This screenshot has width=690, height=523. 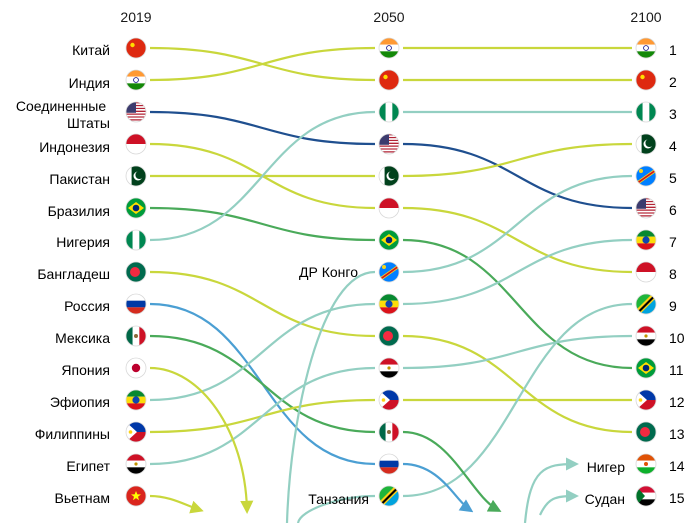 I want to click on country-label-niger: Нигер, so click(x=606, y=467).